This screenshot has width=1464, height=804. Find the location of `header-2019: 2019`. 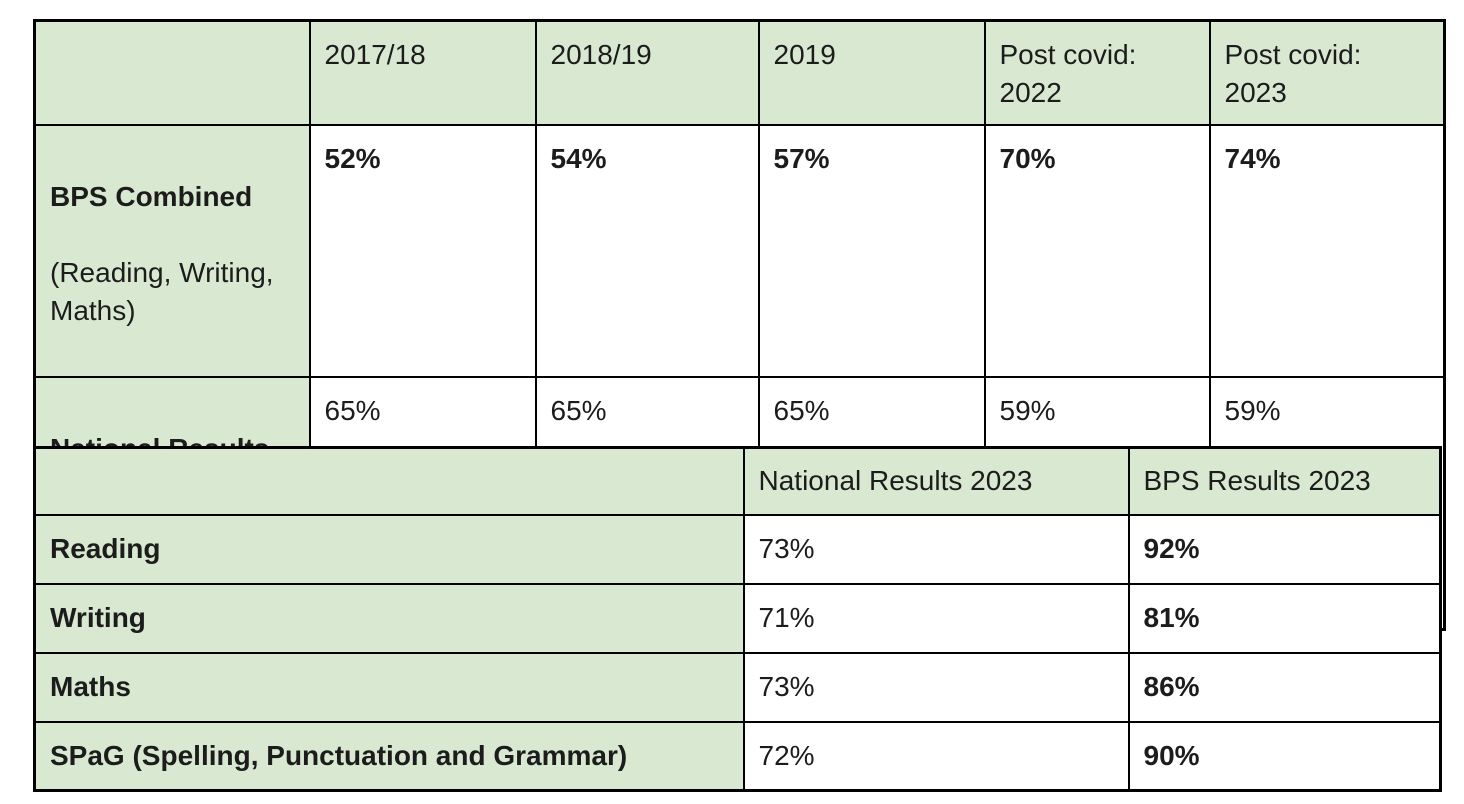

header-2019: 2019 is located at coordinates (871, 72).